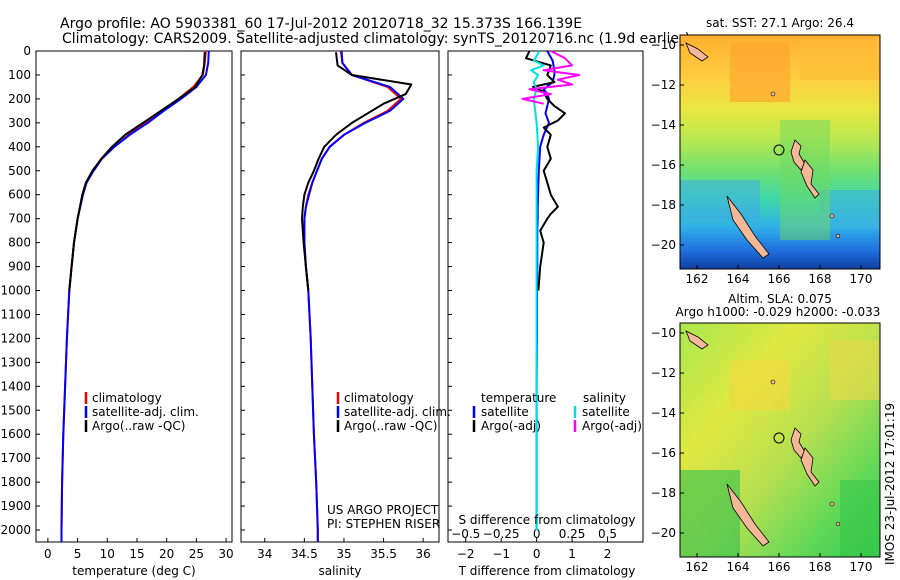 The height and width of the screenshot is (580, 900). Describe the element at coordinates (545, 170) in the screenshot. I see `series-line-argo-adj` at that location.